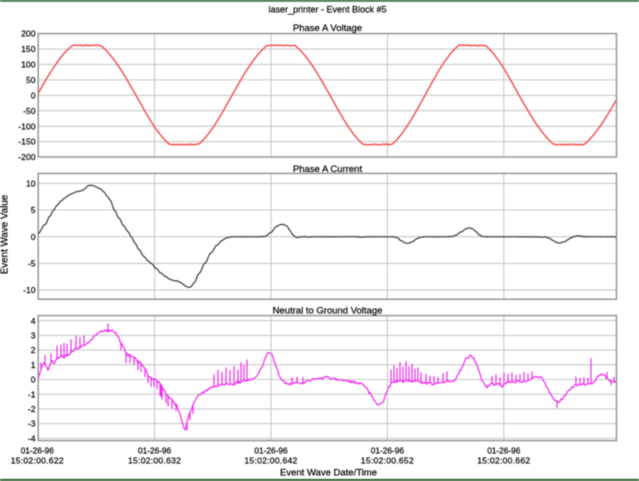 The height and width of the screenshot is (481, 639). Describe the element at coordinates (26, 157) in the screenshot. I see `svg-text: -200` at that location.